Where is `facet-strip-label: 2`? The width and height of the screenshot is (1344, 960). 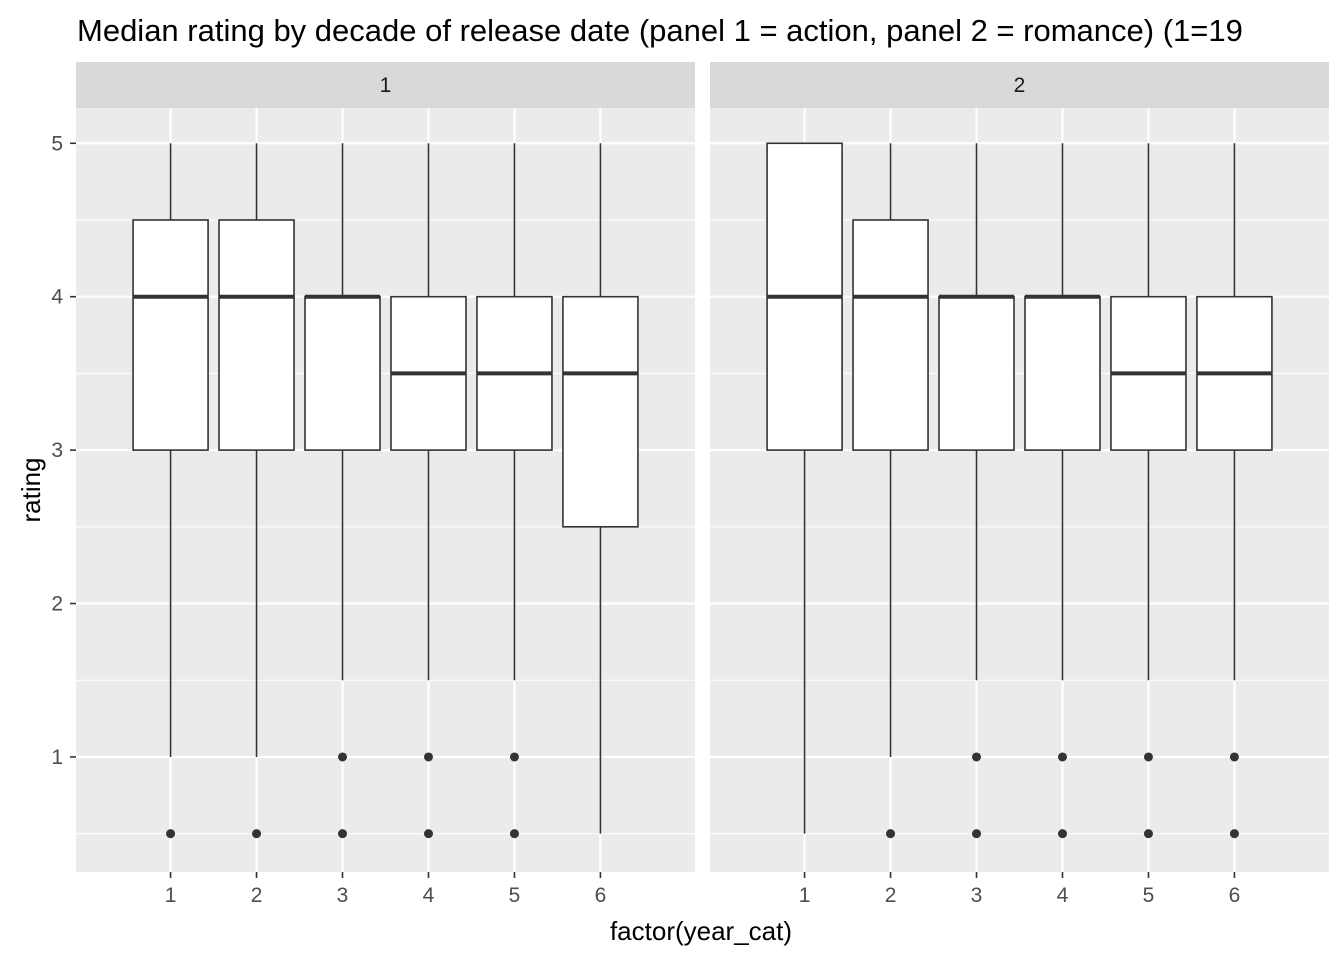 facet-strip-label: 2 is located at coordinates (1020, 85).